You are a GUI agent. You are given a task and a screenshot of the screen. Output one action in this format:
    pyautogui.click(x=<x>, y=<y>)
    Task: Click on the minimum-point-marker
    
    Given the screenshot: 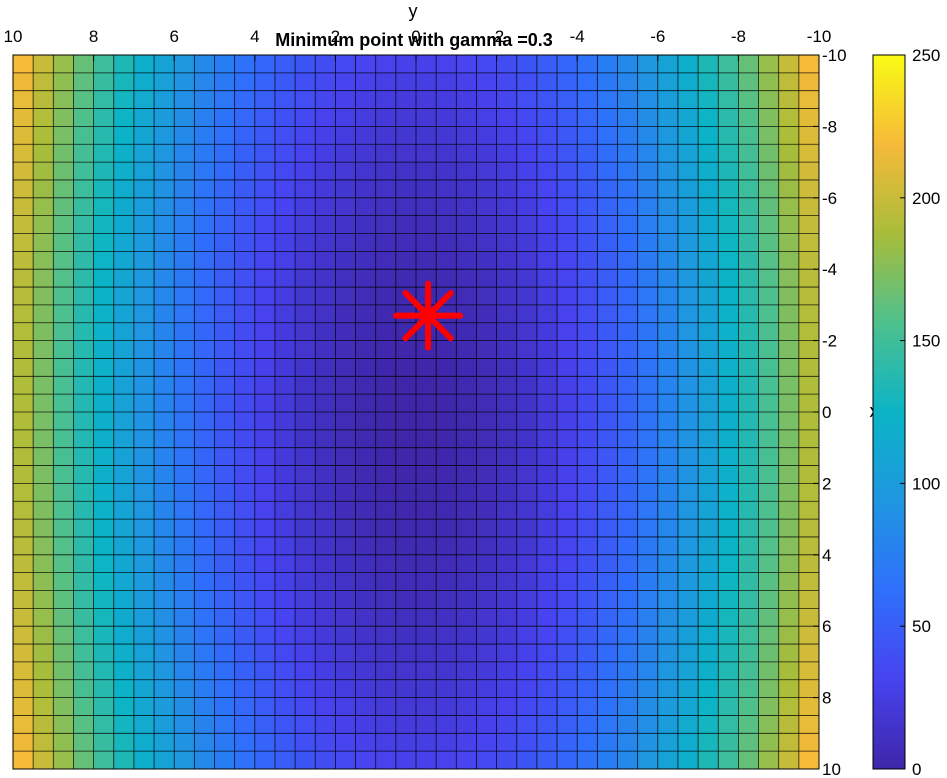 What is the action you would take?
    pyautogui.click(x=428, y=315)
    